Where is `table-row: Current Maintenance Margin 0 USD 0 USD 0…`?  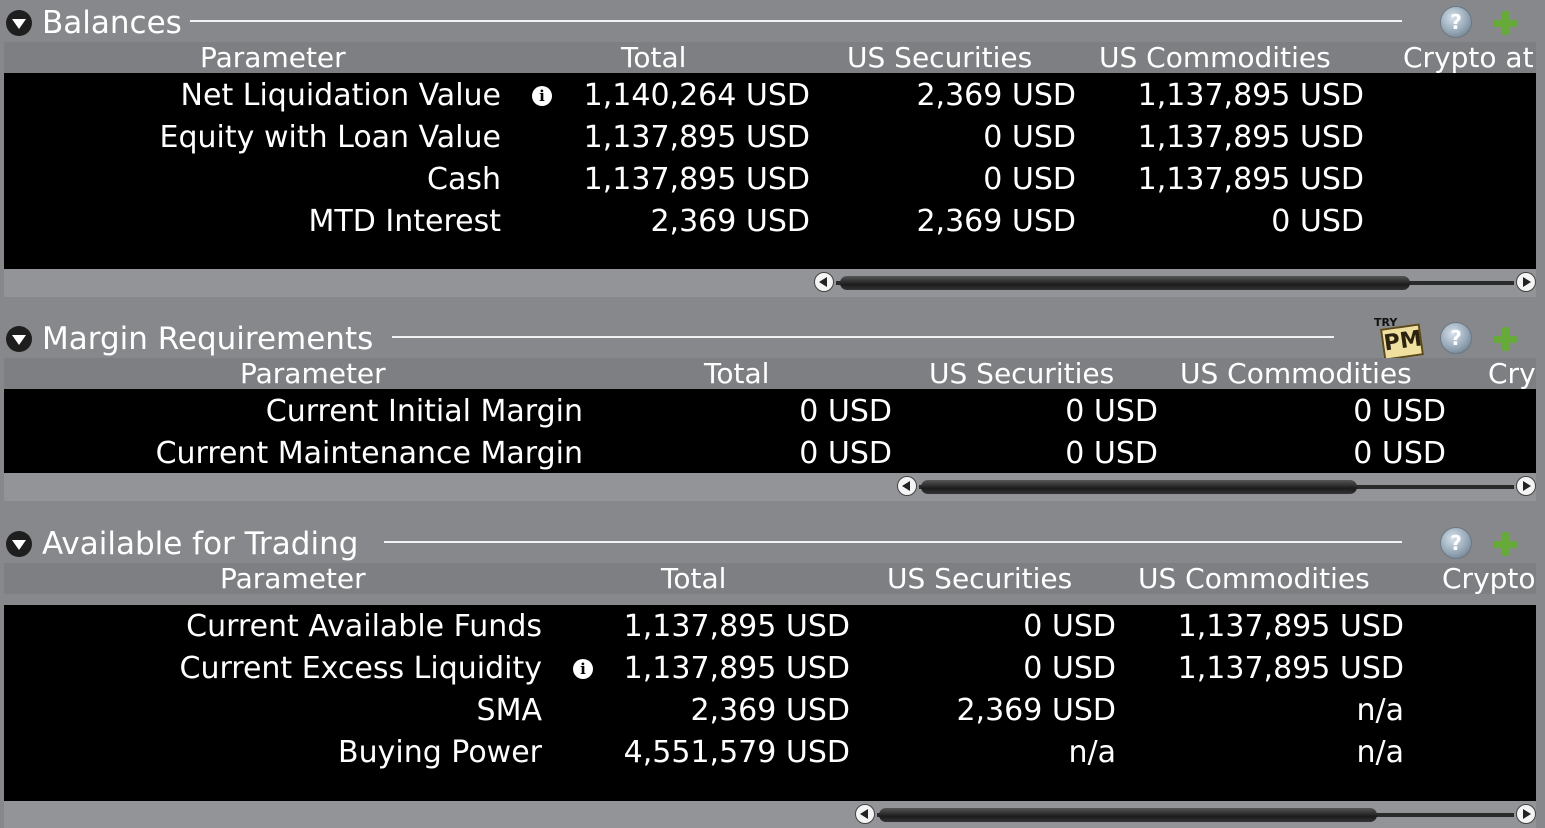
table-row: Current Maintenance Margin 0 USD 0 USD 0… is located at coordinates (770, 453).